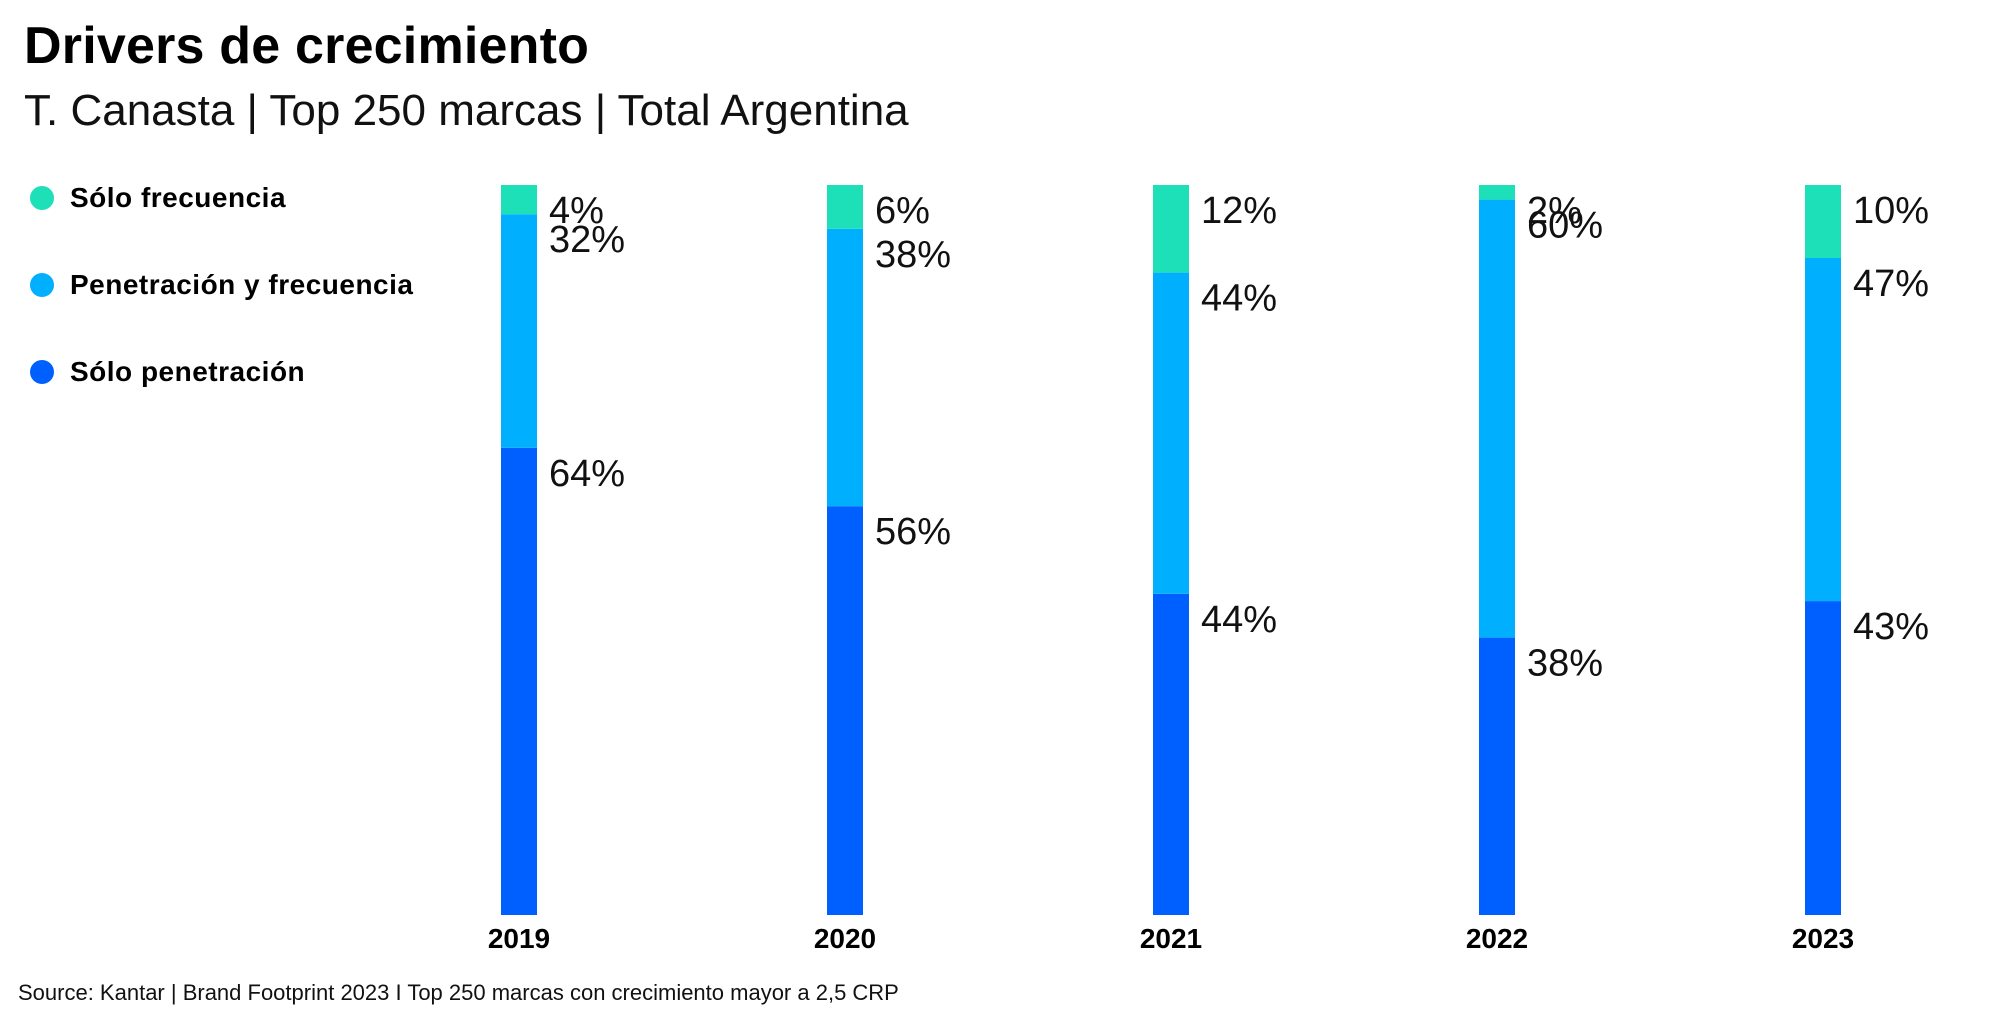  I want to click on legend-item-penetracion-y-frecuencia: Penetración y frecuencia, so click(221, 285).